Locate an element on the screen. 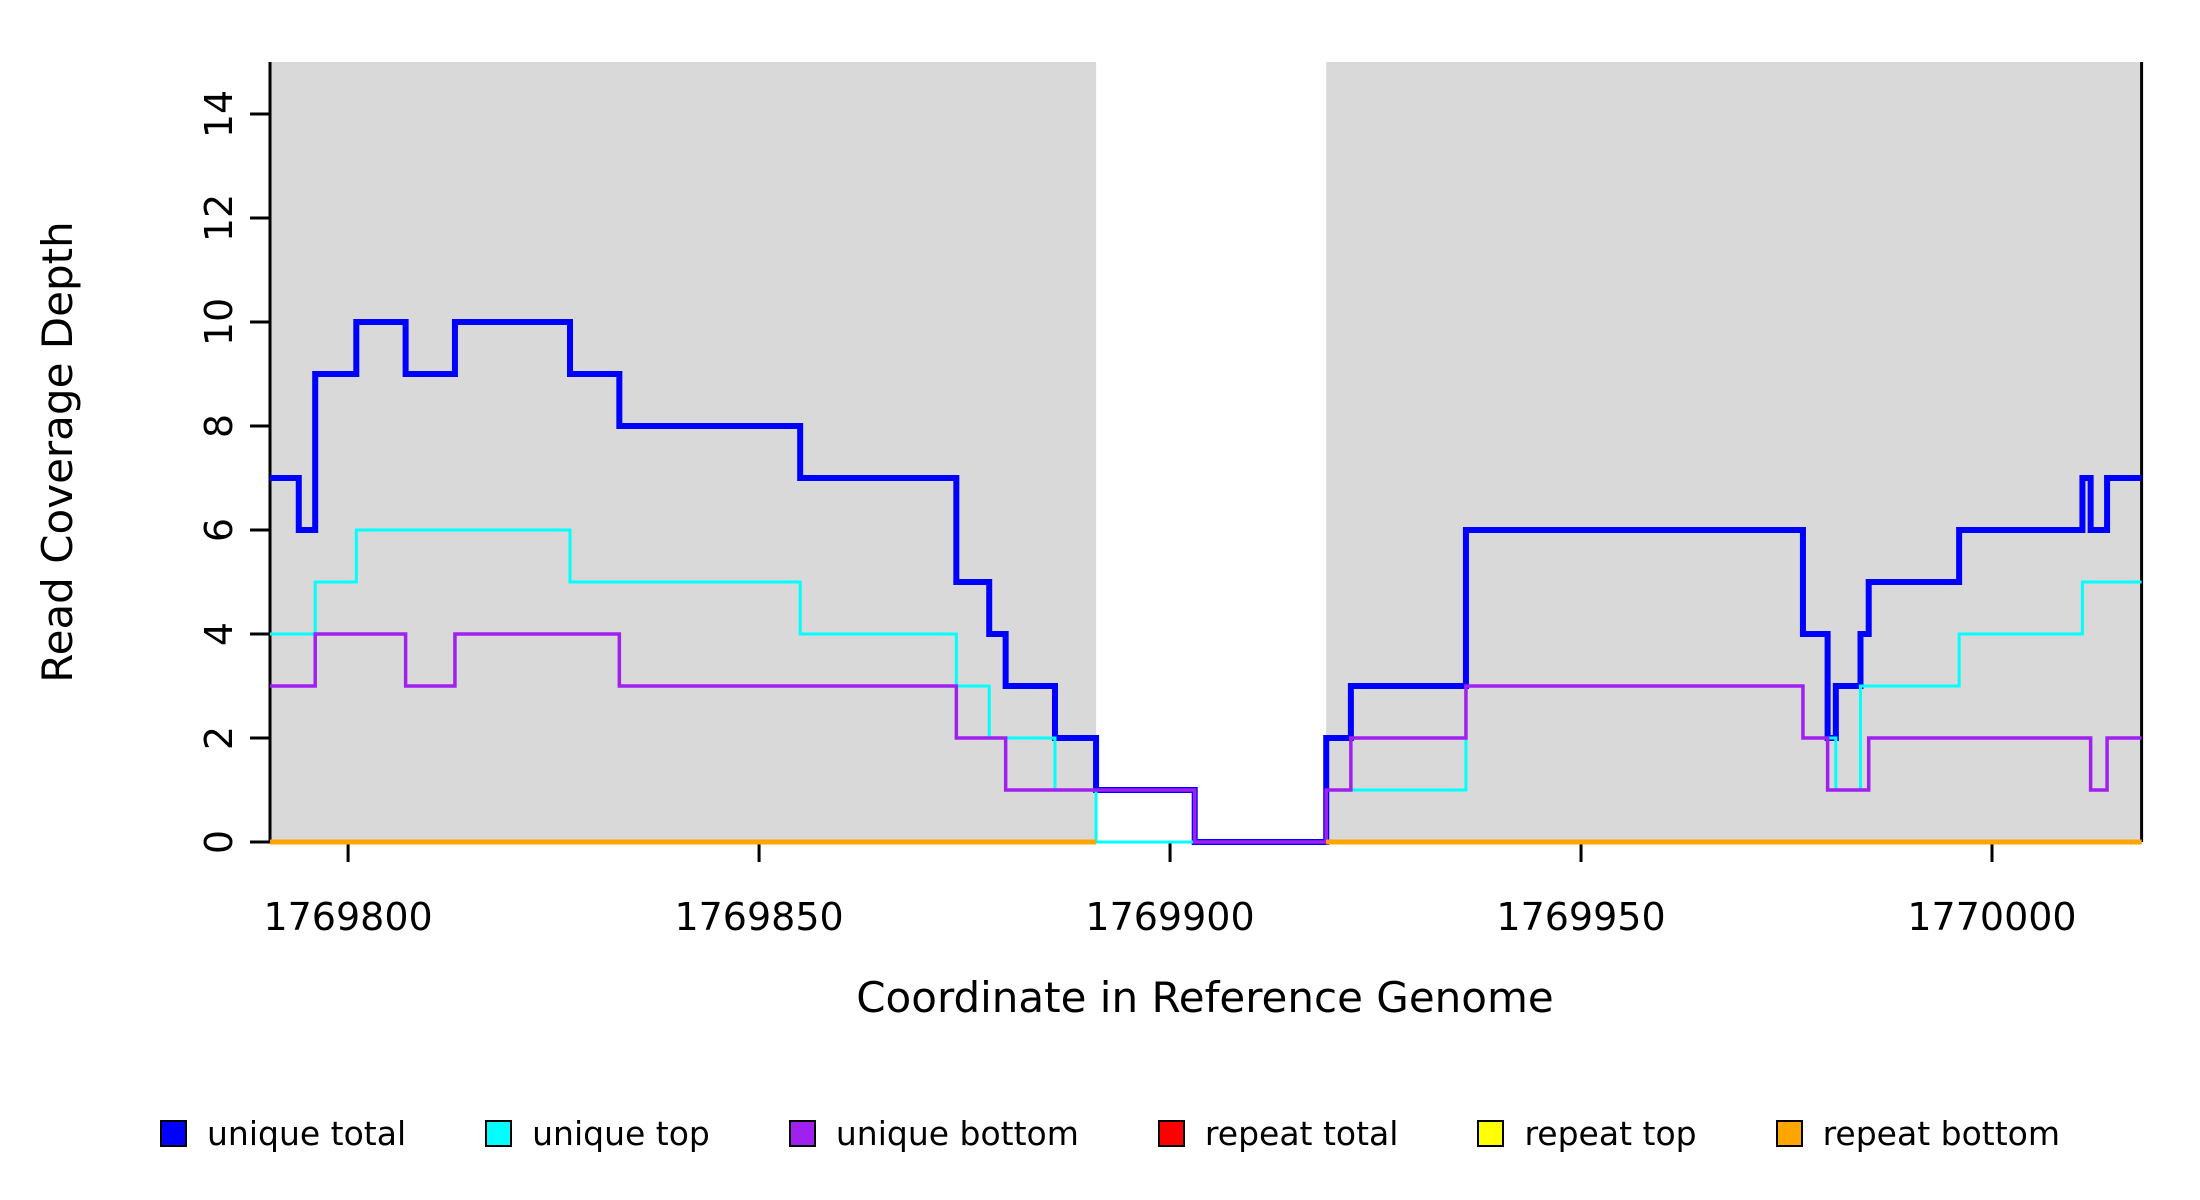 The image size is (2200, 1200). legend-item-repeat-bottom: repeat bottom is located at coordinates (1917, 1133).